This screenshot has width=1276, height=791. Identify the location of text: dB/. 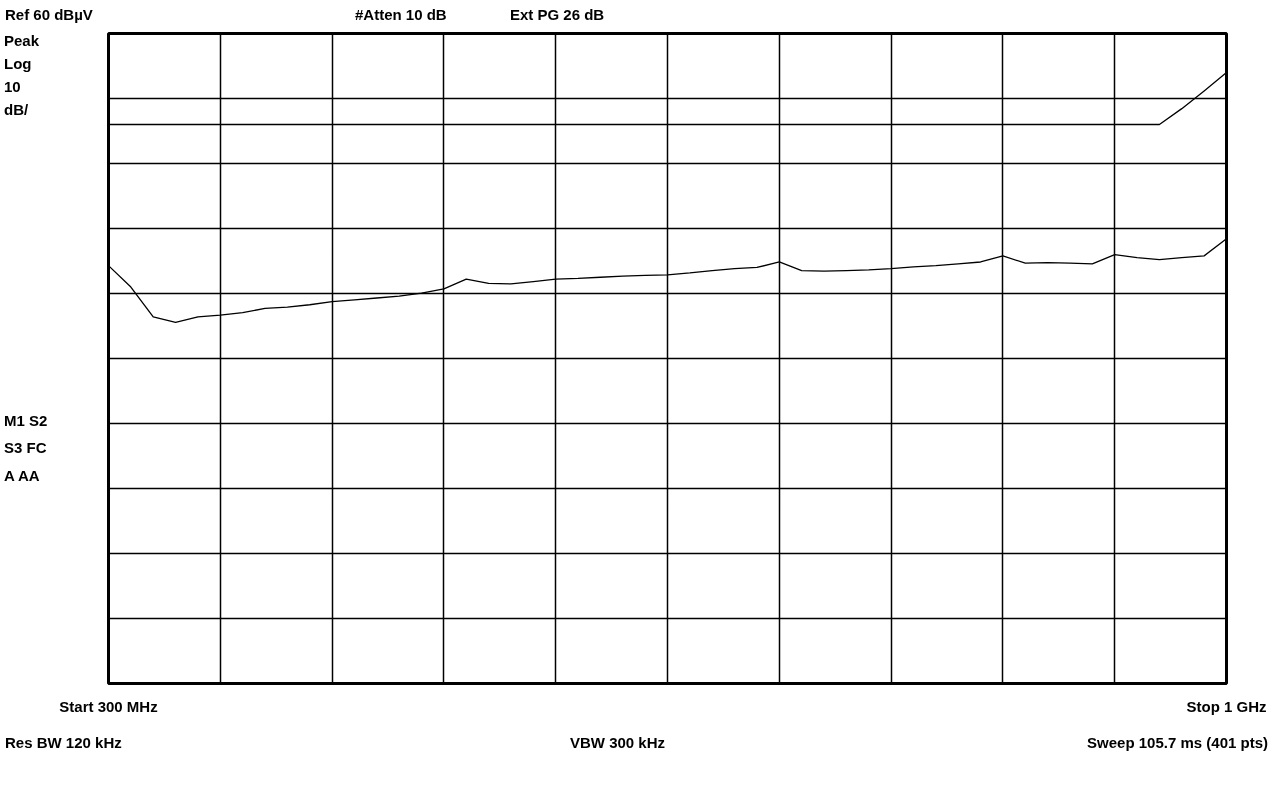
(16, 110).